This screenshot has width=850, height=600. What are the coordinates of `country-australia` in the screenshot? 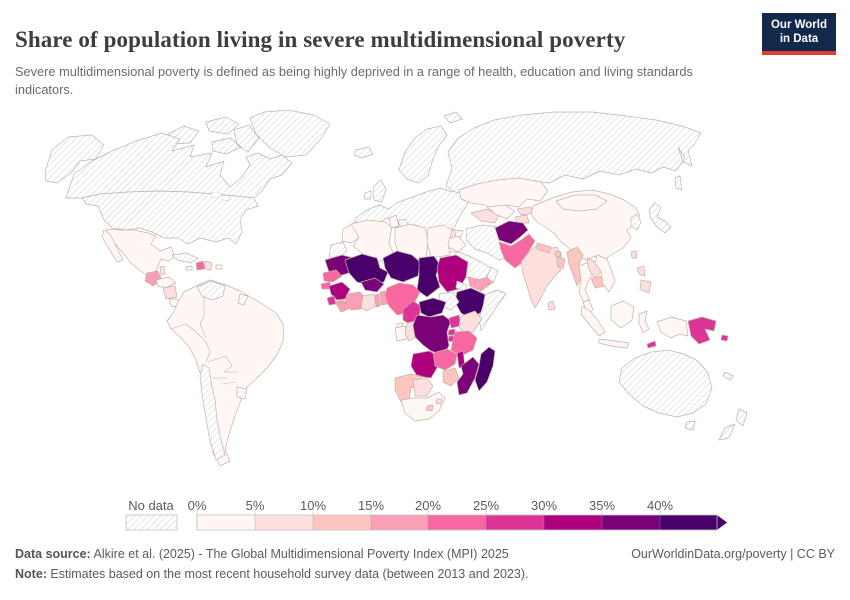 It's located at (665, 383).